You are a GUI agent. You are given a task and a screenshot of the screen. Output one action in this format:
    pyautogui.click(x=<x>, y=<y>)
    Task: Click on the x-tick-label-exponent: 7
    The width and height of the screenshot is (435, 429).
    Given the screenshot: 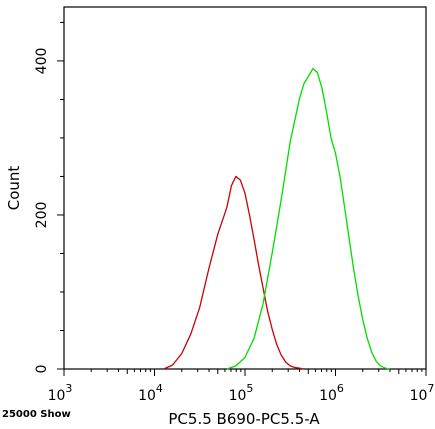 What is the action you would take?
    pyautogui.click(x=430, y=388)
    